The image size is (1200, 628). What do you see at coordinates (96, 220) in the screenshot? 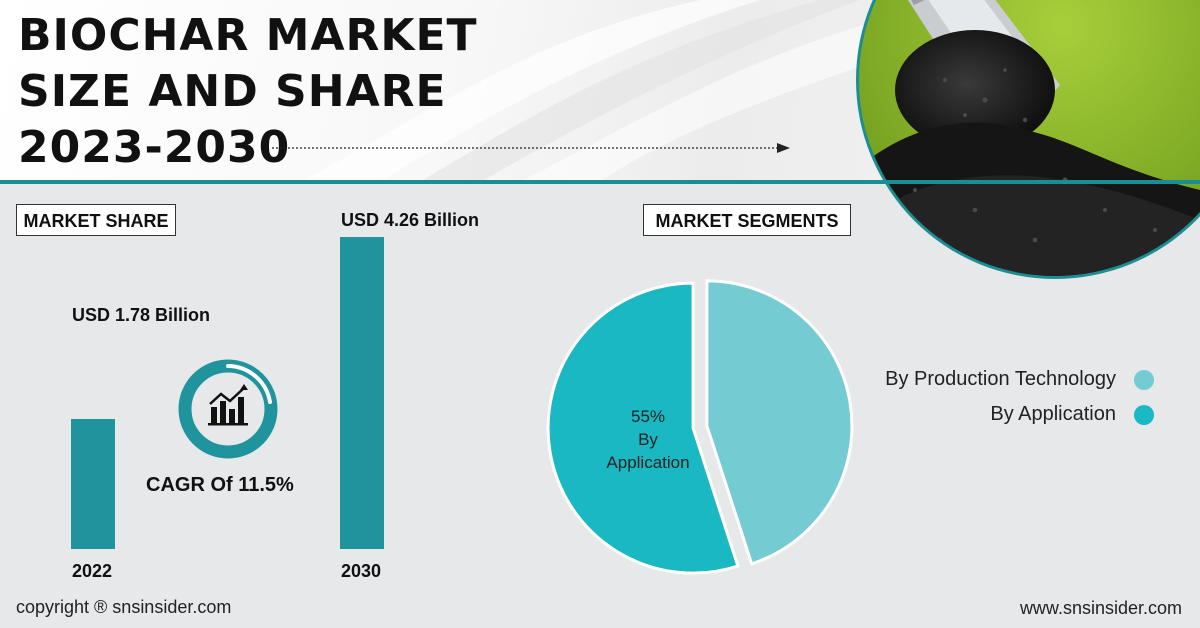
I see `market-share-label: MARKET SHARE` at bounding box center [96, 220].